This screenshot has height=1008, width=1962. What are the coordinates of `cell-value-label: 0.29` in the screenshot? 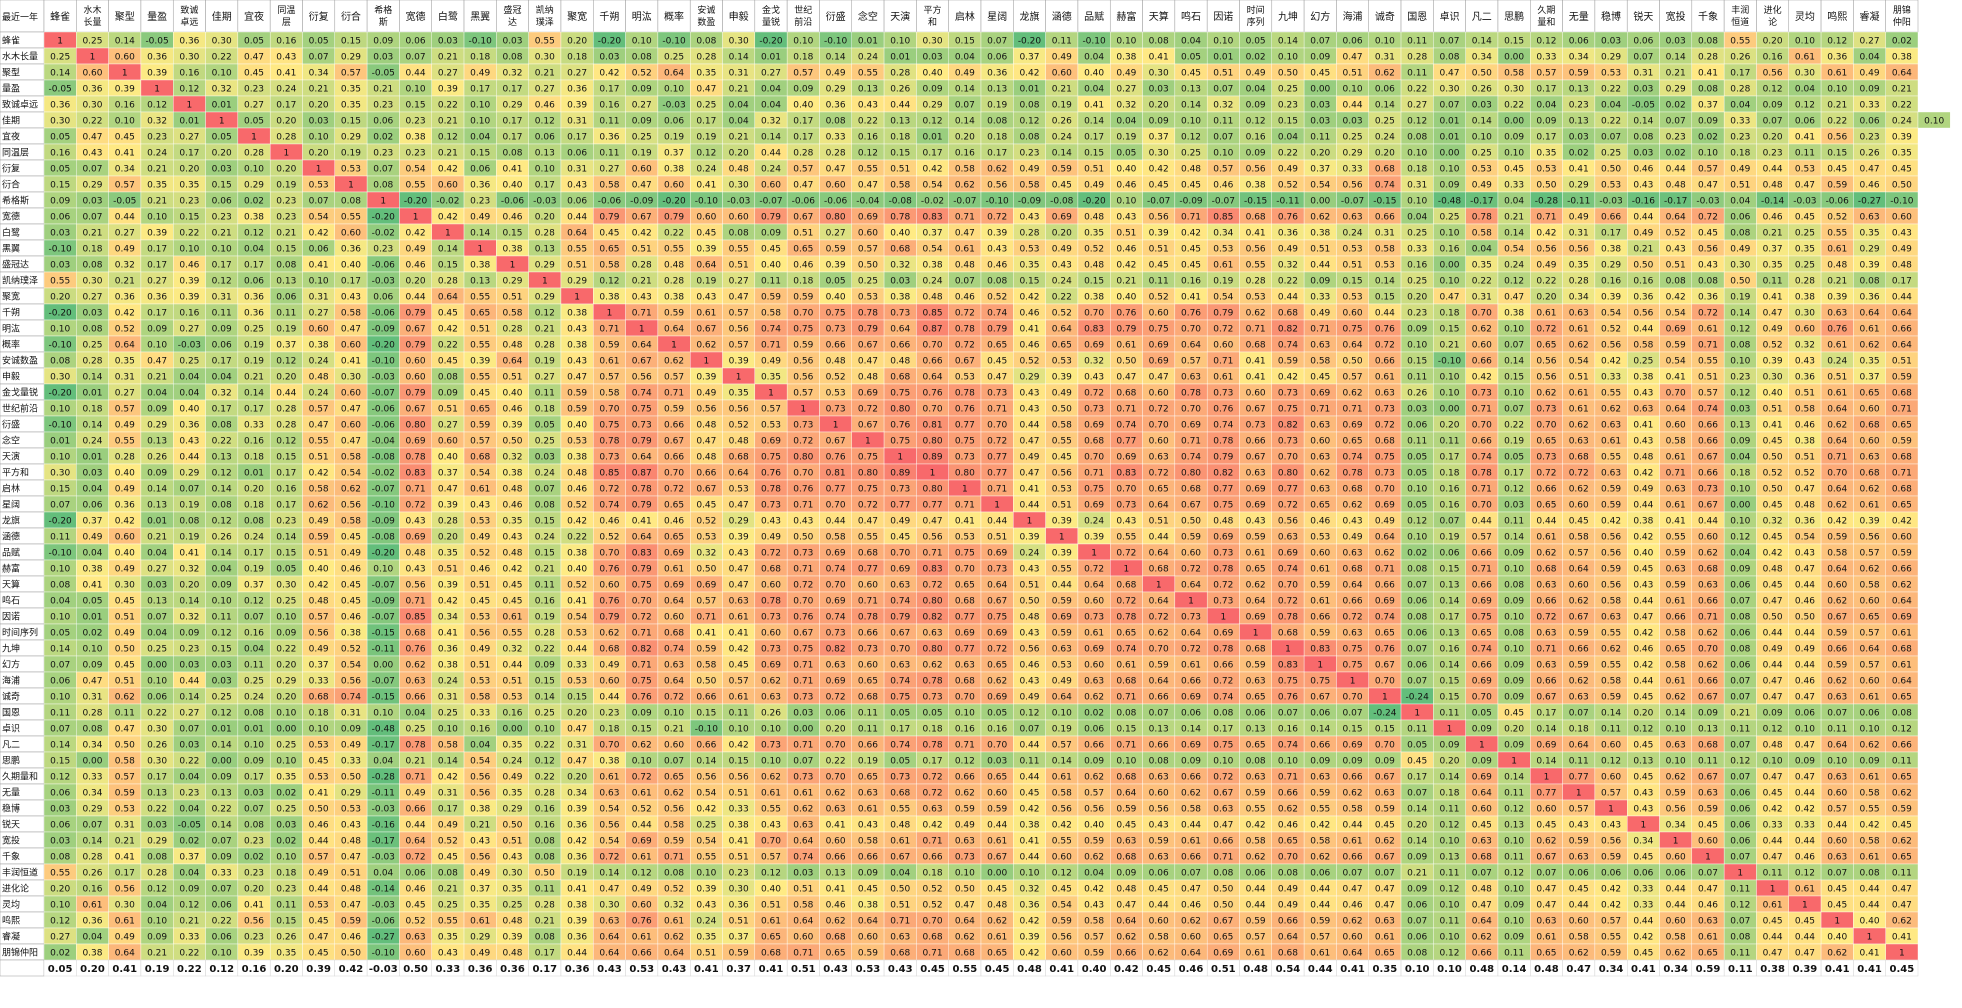 It's located at (1870, 250).